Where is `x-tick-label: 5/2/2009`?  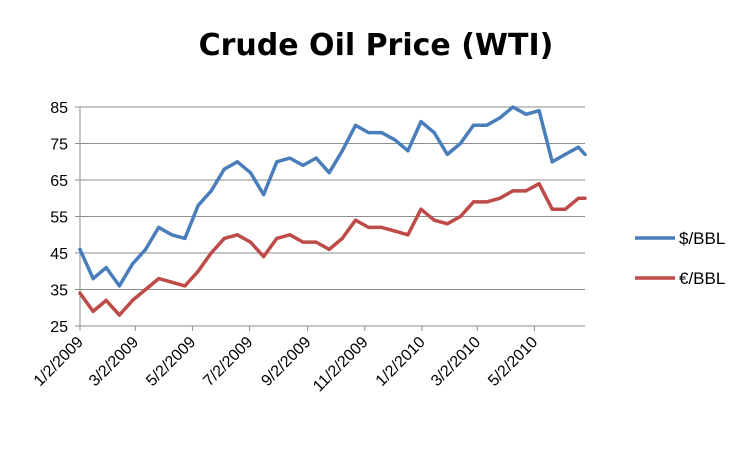 x-tick-label: 5/2/2009 is located at coordinates (171, 362).